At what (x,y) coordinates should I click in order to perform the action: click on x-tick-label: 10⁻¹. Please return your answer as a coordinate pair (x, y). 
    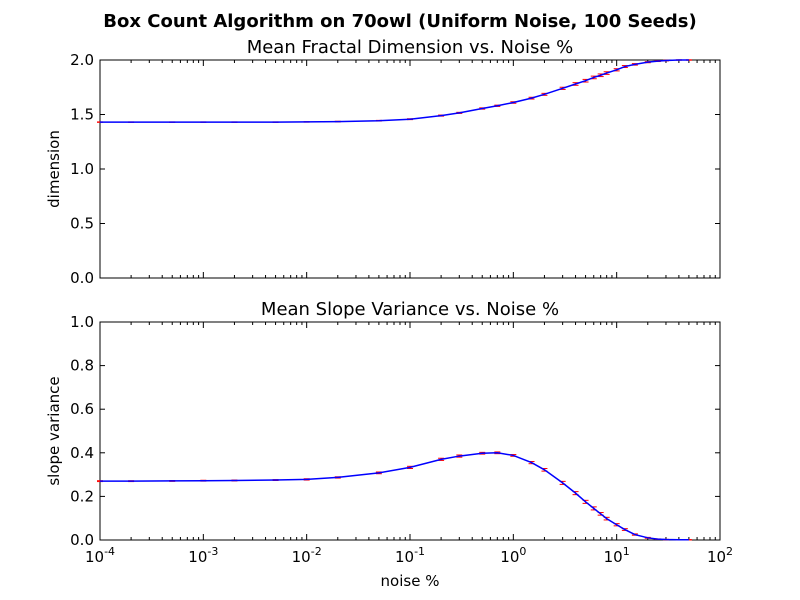
    Looking at the image, I should click on (410, 555).